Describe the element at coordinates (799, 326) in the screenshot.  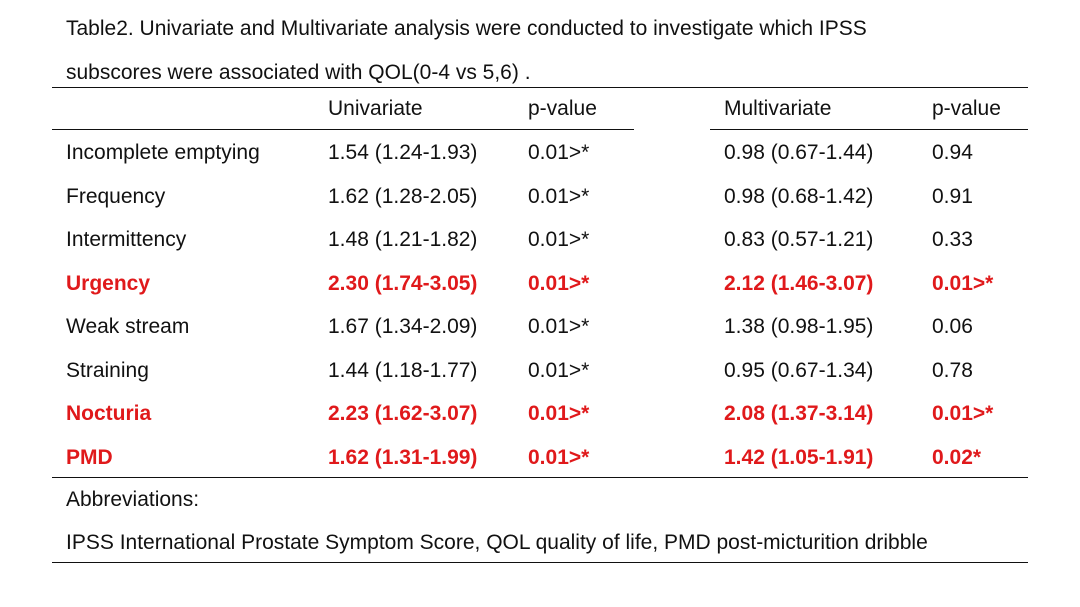
I see `cell-multivariate: 1.38 (0.98-1.95)` at that location.